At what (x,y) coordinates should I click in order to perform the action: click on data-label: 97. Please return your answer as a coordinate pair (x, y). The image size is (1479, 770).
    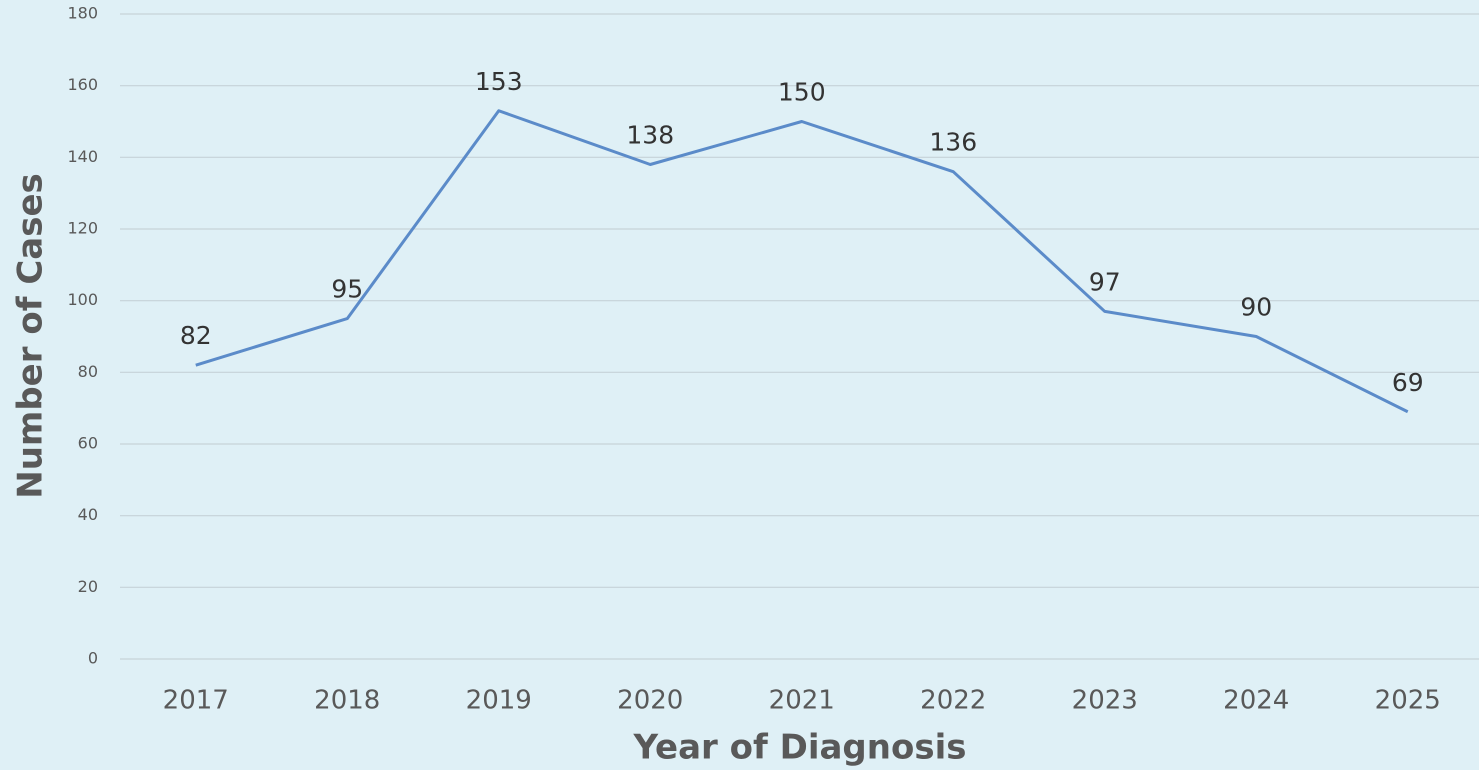
    Looking at the image, I should click on (1105, 281).